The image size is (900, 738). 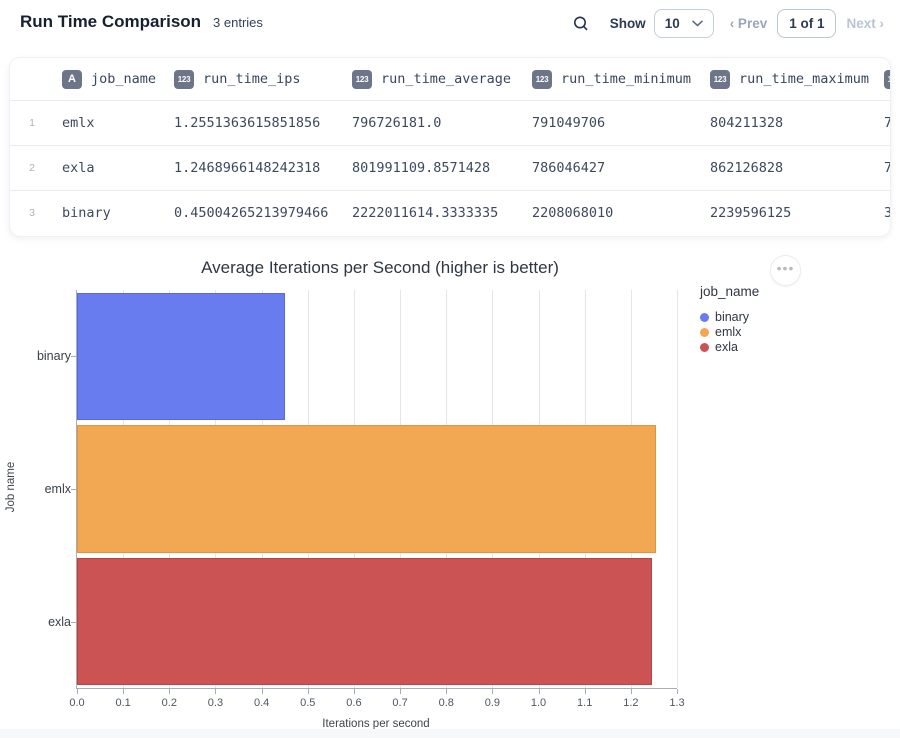 I want to click on pager: ‹ Prev 1 of 1 Next ›, so click(x=807, y=23).